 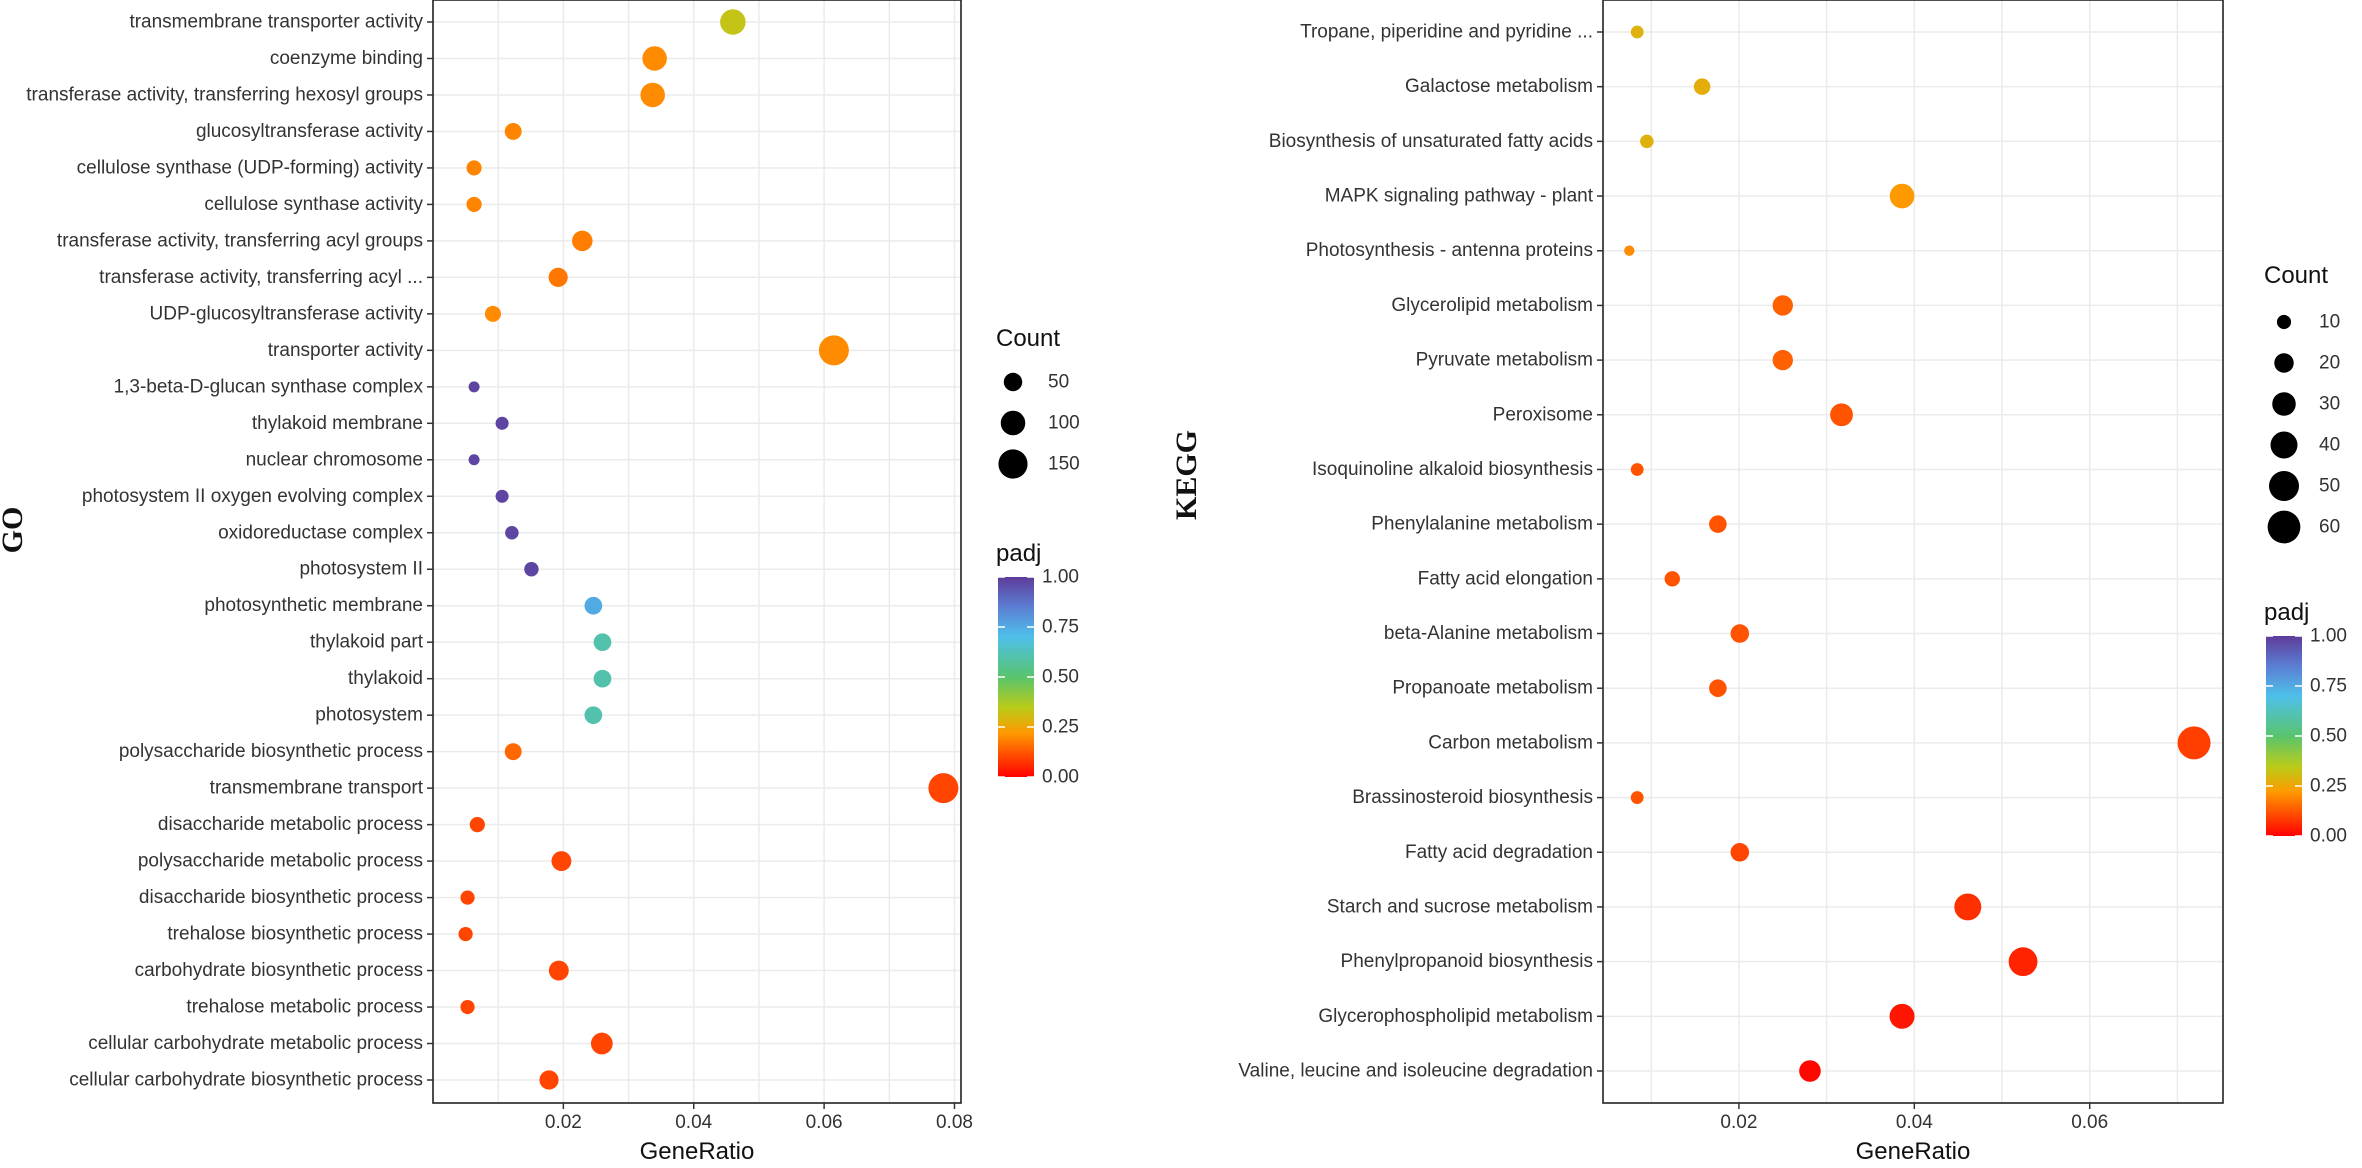 I want to click on go-count-legend: Count 50 100 150, so click(x=1038, y=402).